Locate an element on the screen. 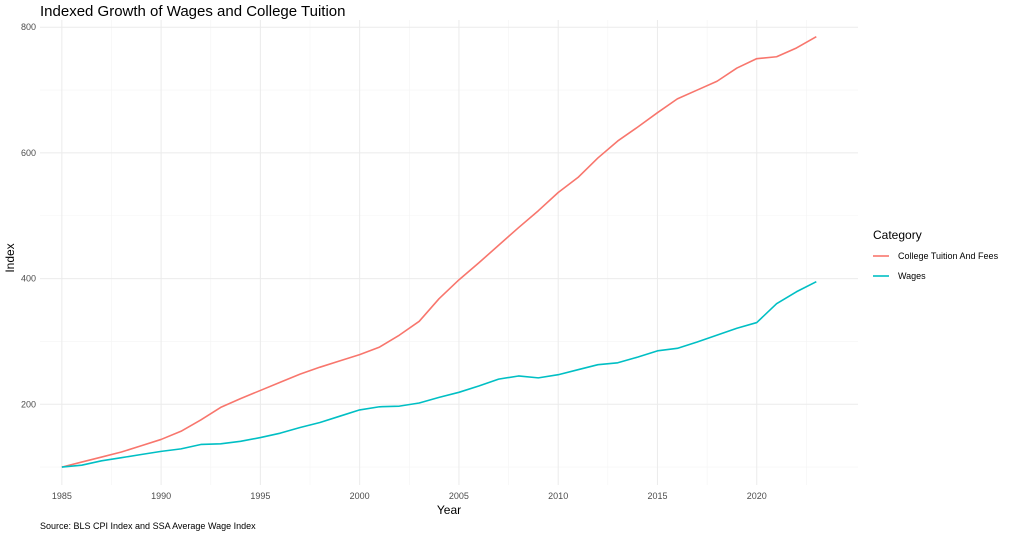 Image resolution: width=1023 pixels, height=537 pixels. y-tick-label: 400 is located at coordinates (28, 279).